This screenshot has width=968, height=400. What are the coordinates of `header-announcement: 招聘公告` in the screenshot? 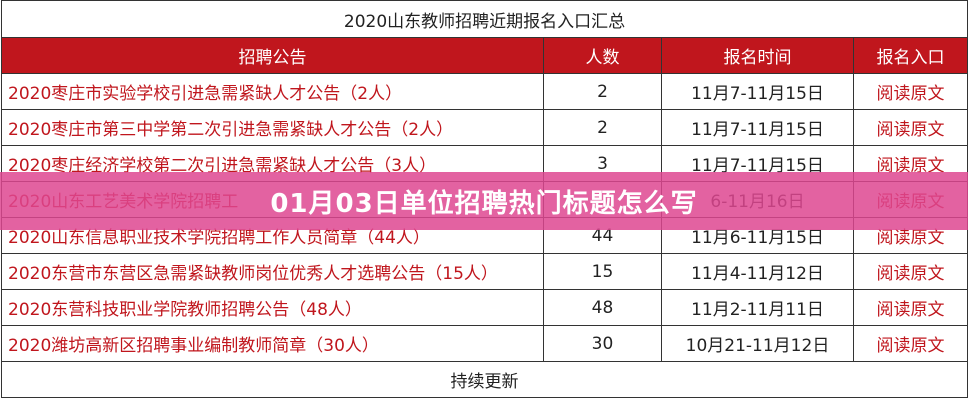 It's located at (272, 55).